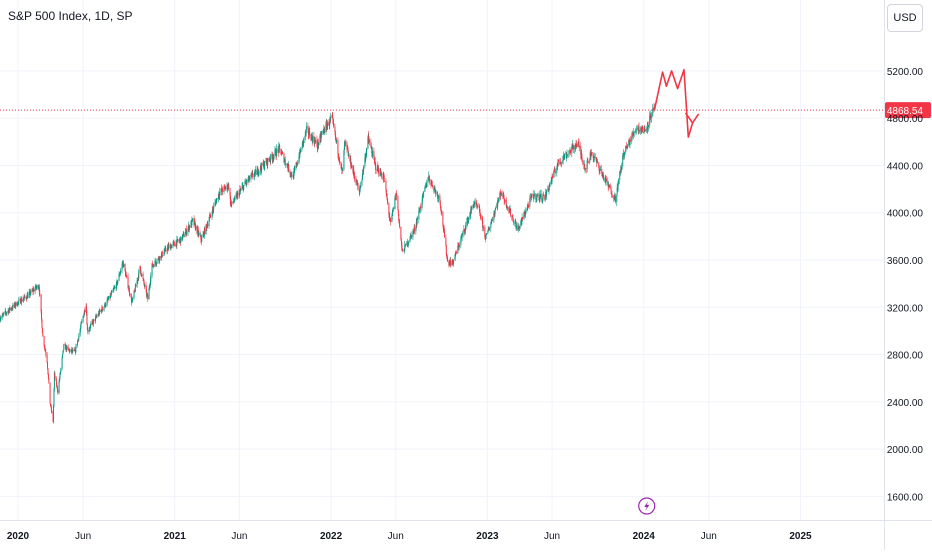 This screenshot has height=555, width=932. Describe the element at coordinates (905, 18) in the screenshot. I see `currency-button: USD` at that location.